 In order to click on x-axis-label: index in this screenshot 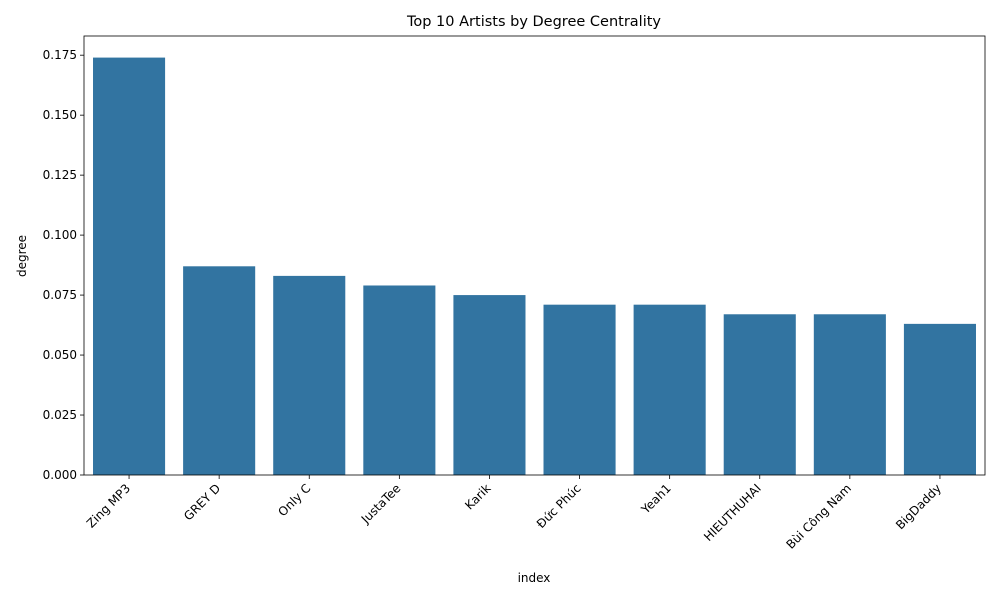, I will do `click(534, 578)`.